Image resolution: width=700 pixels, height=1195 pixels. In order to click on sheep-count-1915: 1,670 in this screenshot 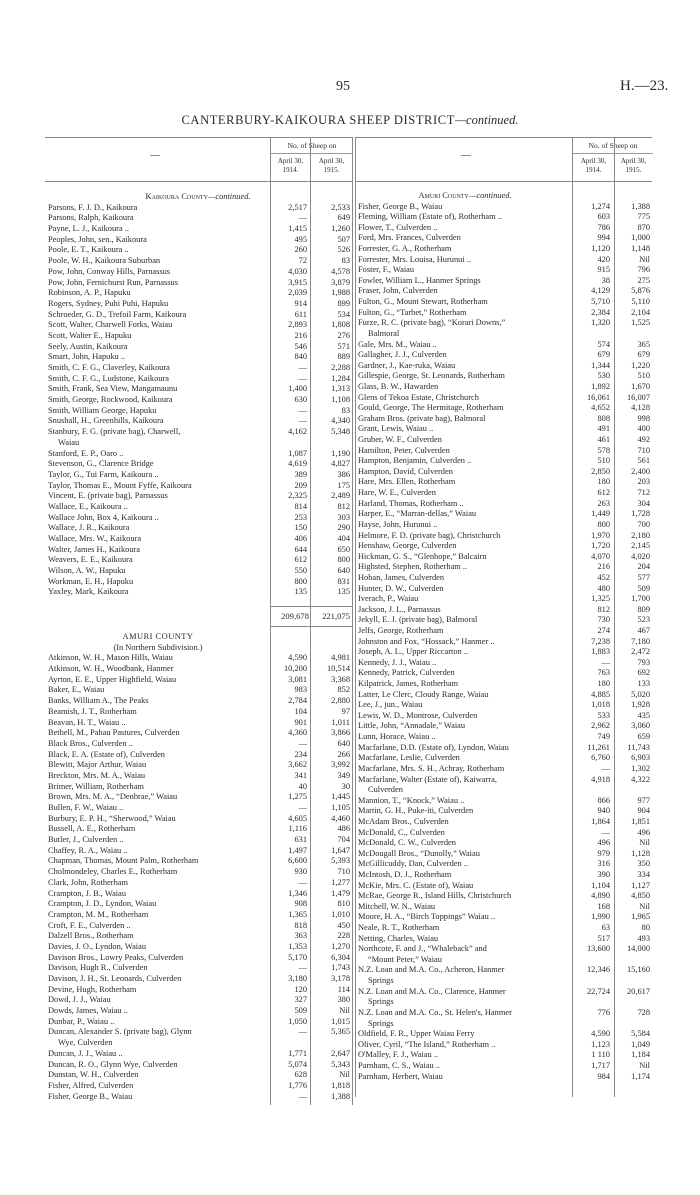, I will do `click(640, 386)`.